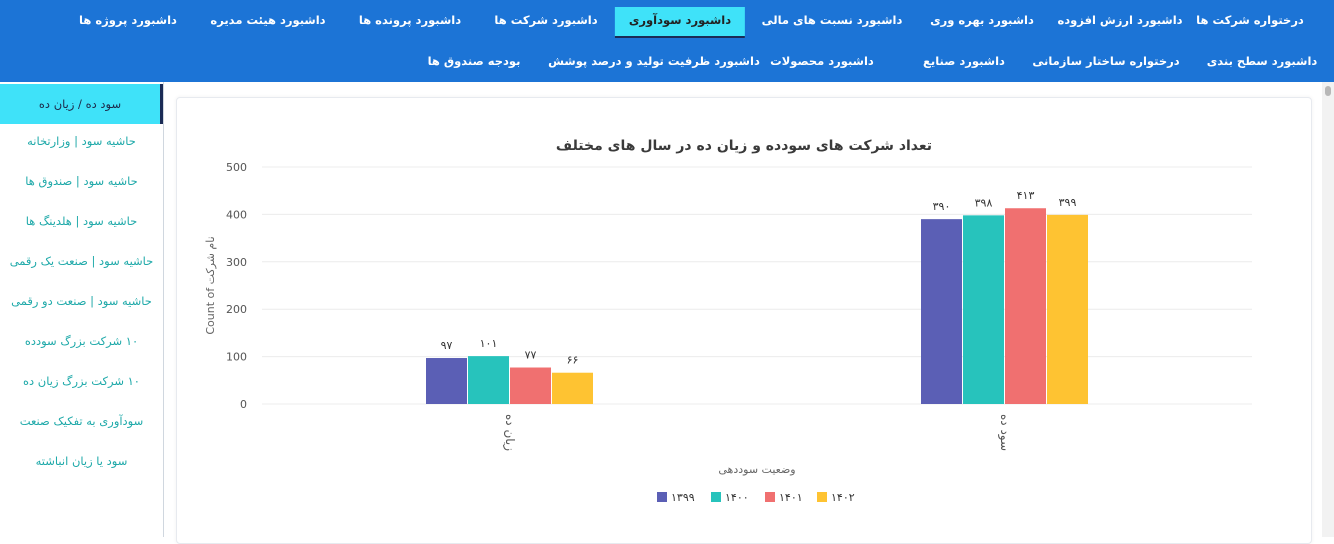 The width and height of the screenshot is (1334, 544). What do you see at coordinates (1026, 195) in the screenshot?
I see `data-label-2-3: ۴۱۳` at bounding box center [1026, 195].